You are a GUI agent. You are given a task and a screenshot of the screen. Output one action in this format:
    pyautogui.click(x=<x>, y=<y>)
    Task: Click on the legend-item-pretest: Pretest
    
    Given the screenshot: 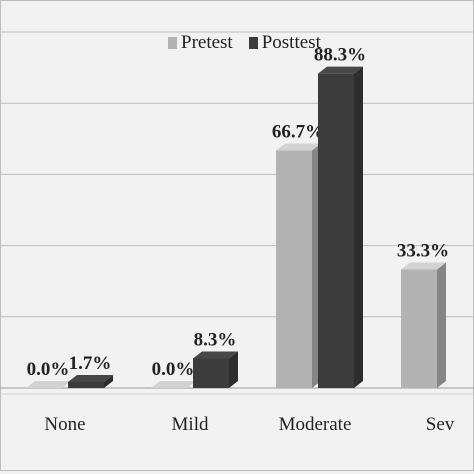 What is the action you would take?
    pyautogui.click(x=200, y=43)
    